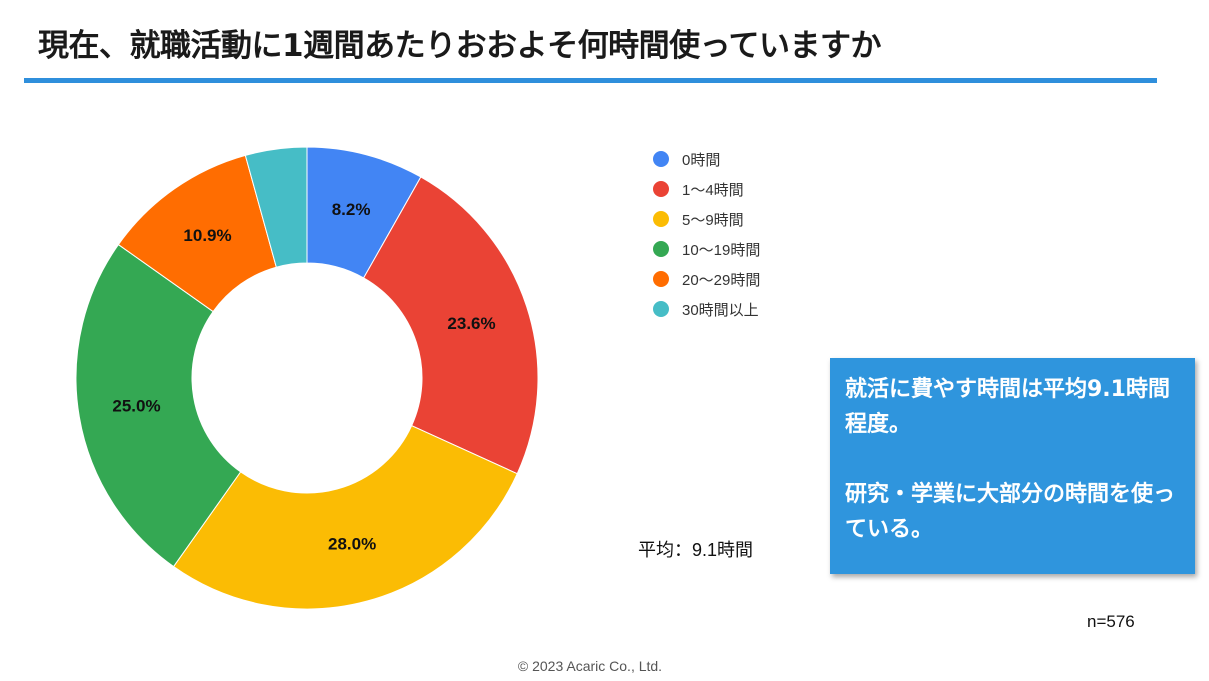 This screenshot has height=681, width=1209. What do you see at coordinates (1012, 466) in the screenshot?
I see `summary-callout: 就活に費やす時間は平均9.1時間程度。 研究・学業に大部分の時間を使っている。` at bounding box center [1012, 466].